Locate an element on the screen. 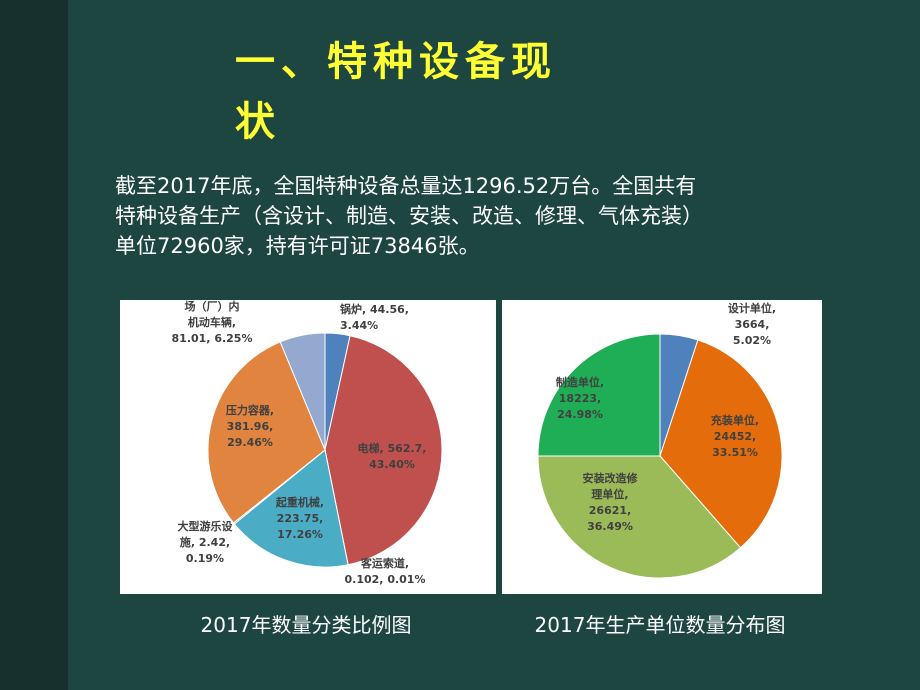 The width and height of the screenshot is (920, 690). slice-label: 理单位, is located at coordinates (609, 494).